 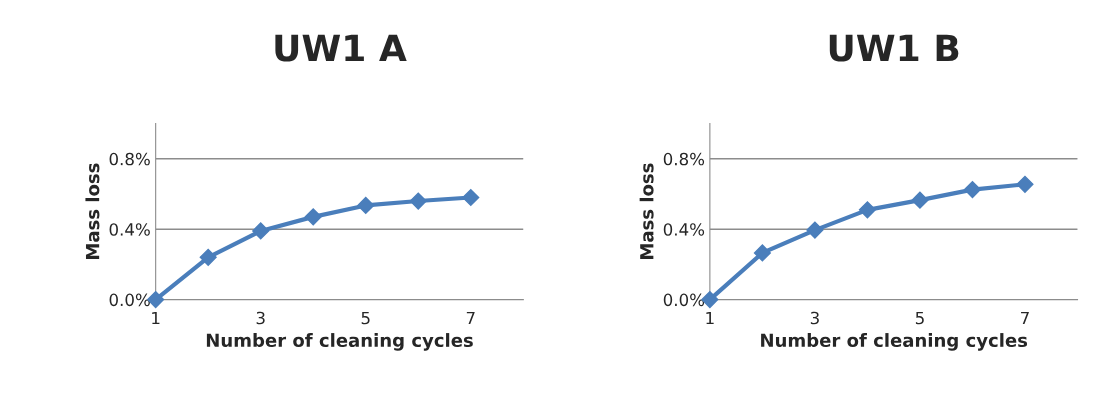 I want to click on chart-title: UW1 B, so click(x=894, y=48).